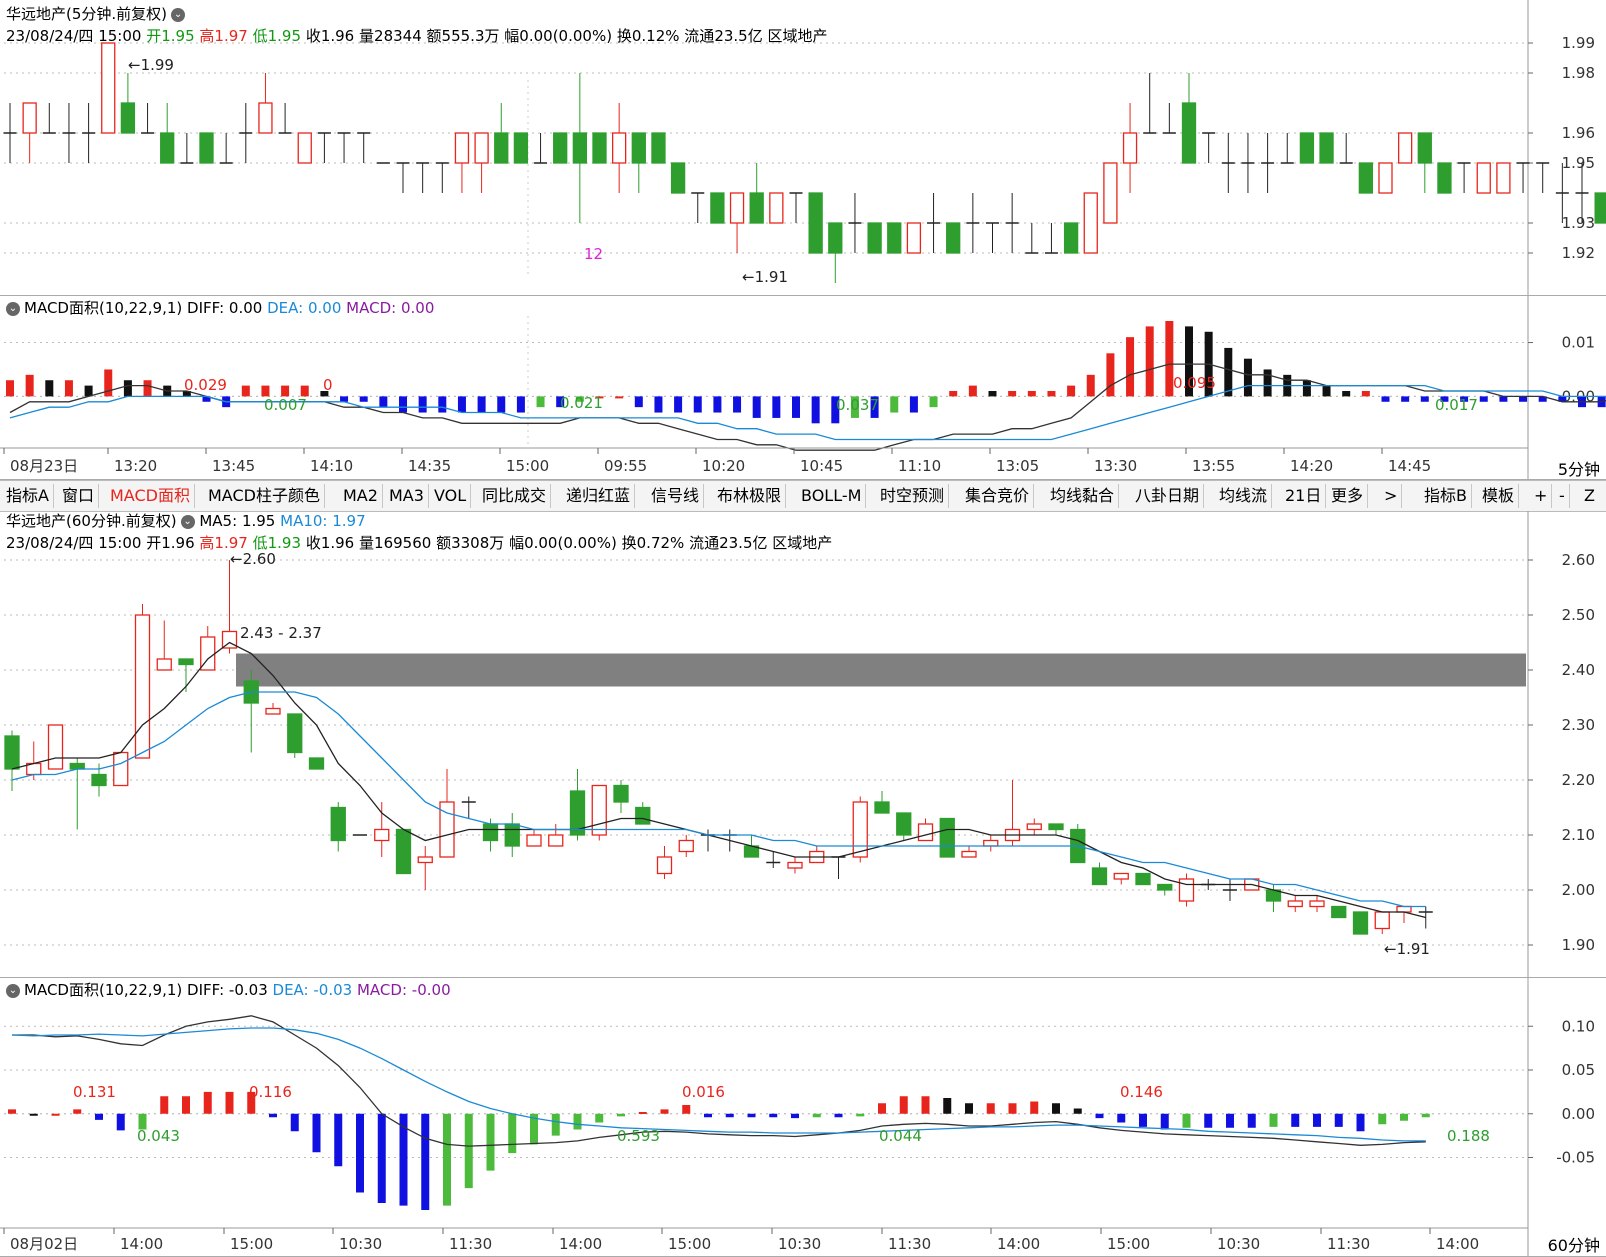  Describe the element at coordinates (1213, 466) in the screenshot. I see `x-tick-label: 13:55` at that location.